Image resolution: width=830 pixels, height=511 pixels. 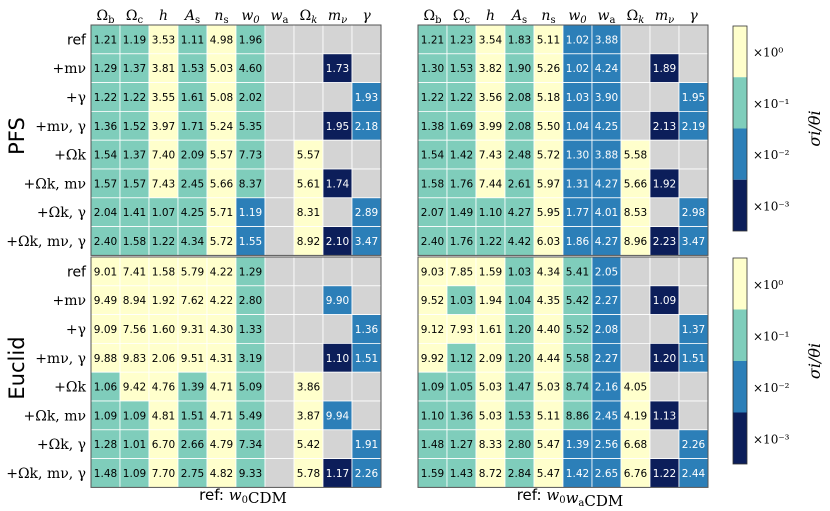 What do you see at coordinates (106, 213) in the screenshot?
I see `cell-value: 2.04` at bounding box center [106, 213].